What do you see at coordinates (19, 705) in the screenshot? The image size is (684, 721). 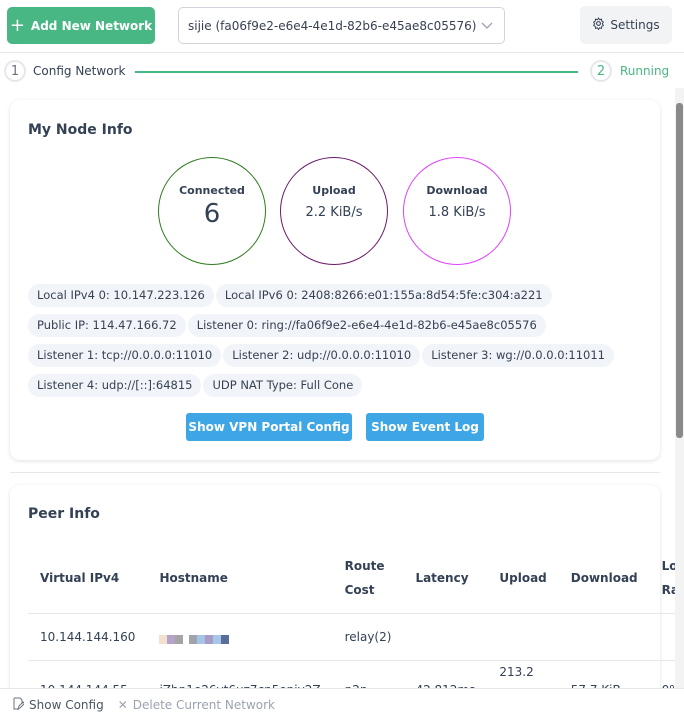 I see `edit-file-icon` at bounding box center [19, 705].